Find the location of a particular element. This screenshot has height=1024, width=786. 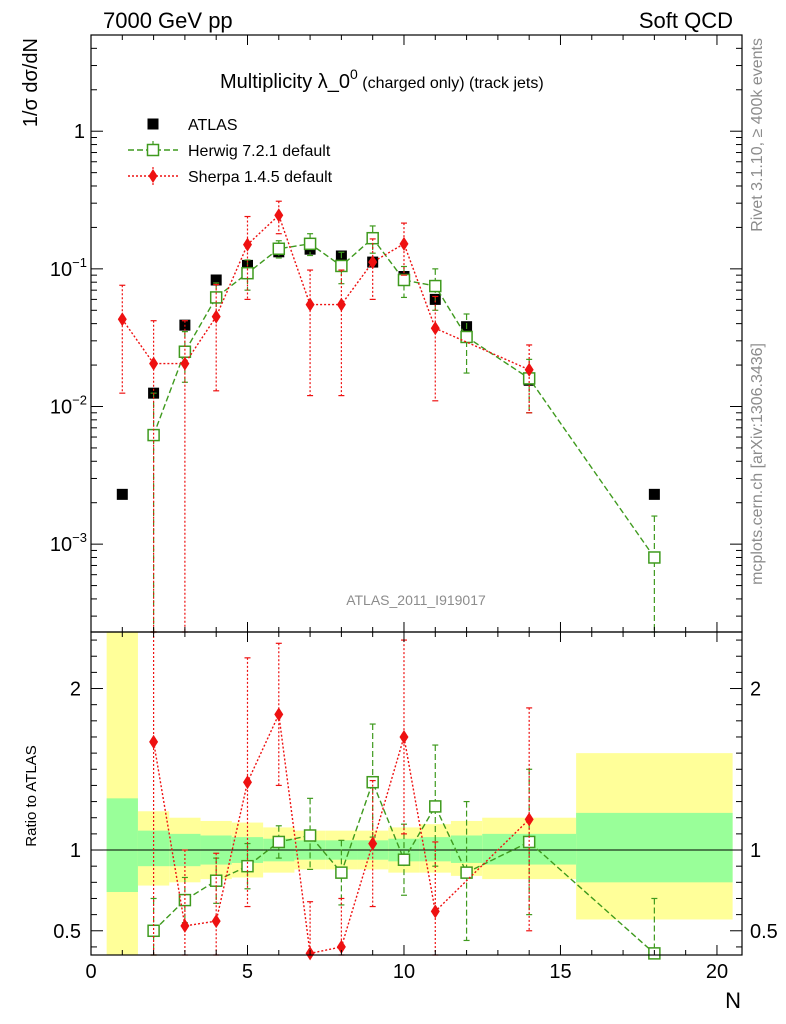

y-tick-label-exp: −2 is located at coordinates (79, 399).